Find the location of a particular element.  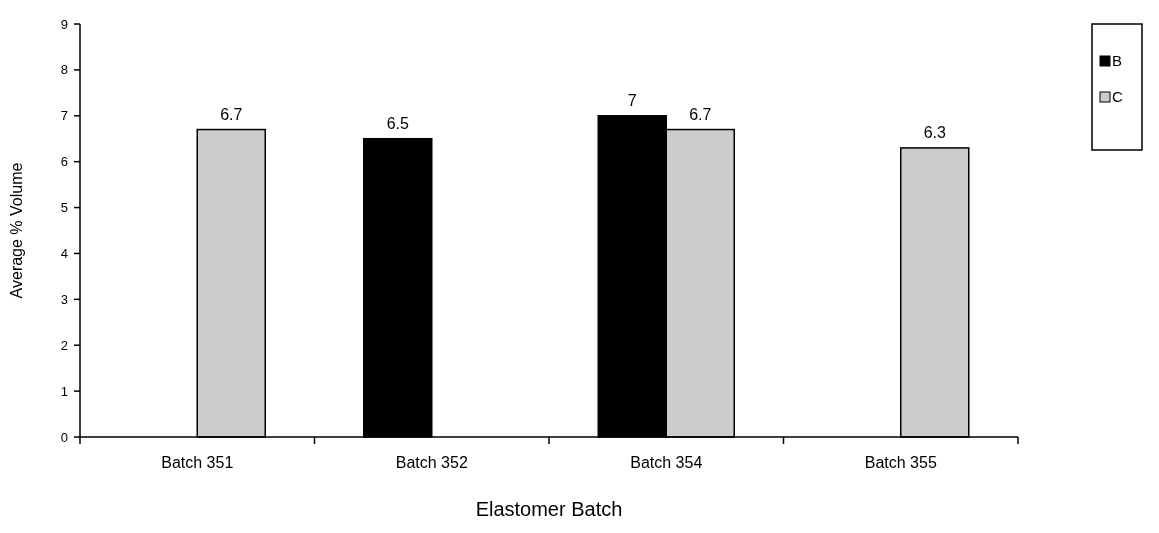

y-tick-label: 7 is located at coordinates (64, 116).